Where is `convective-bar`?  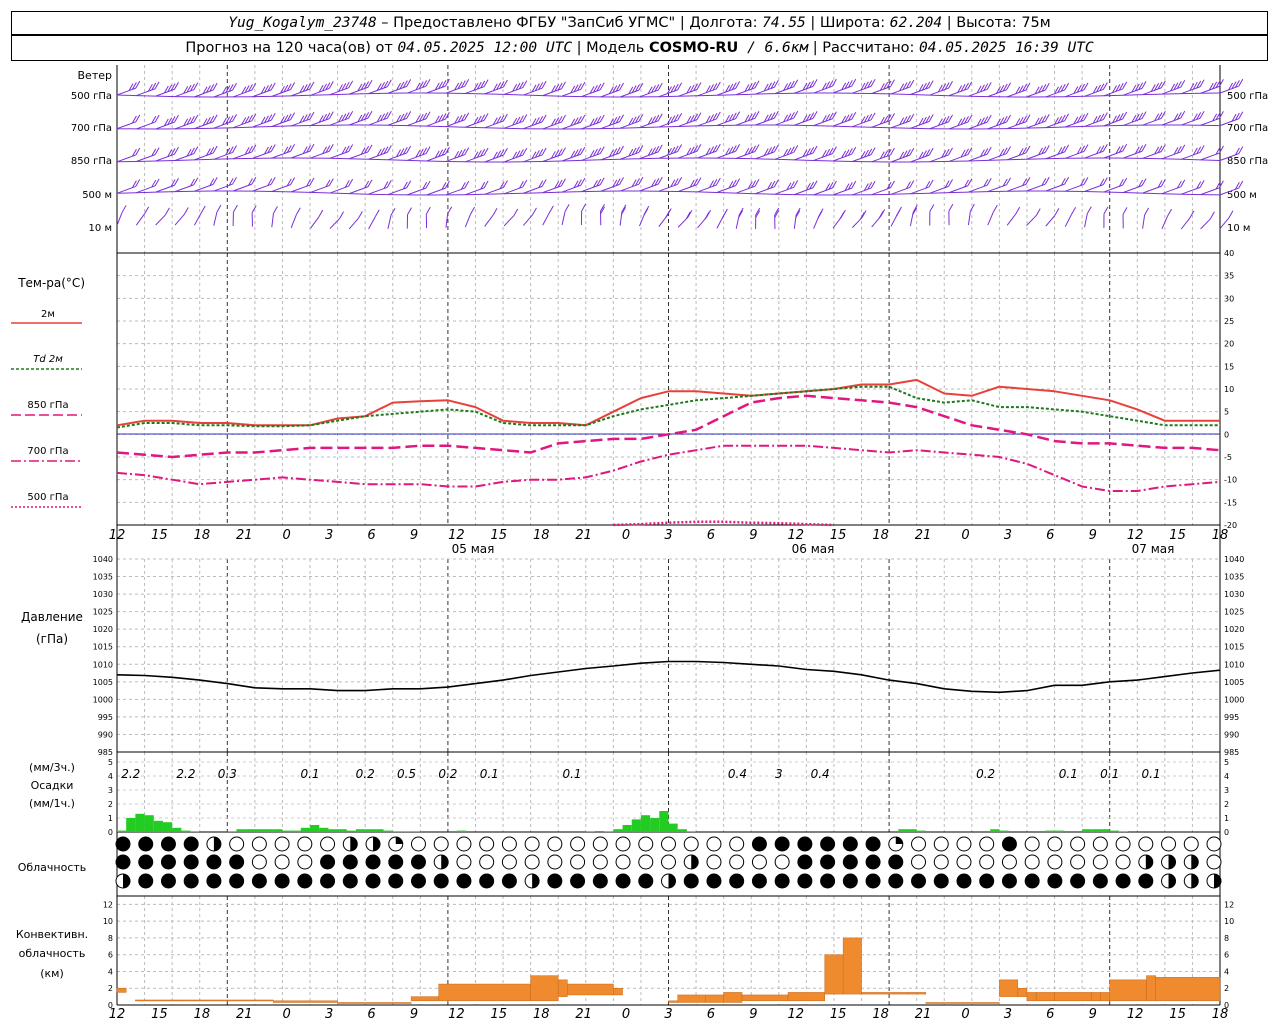
convective-bar is located at coordinates (305, 1001).